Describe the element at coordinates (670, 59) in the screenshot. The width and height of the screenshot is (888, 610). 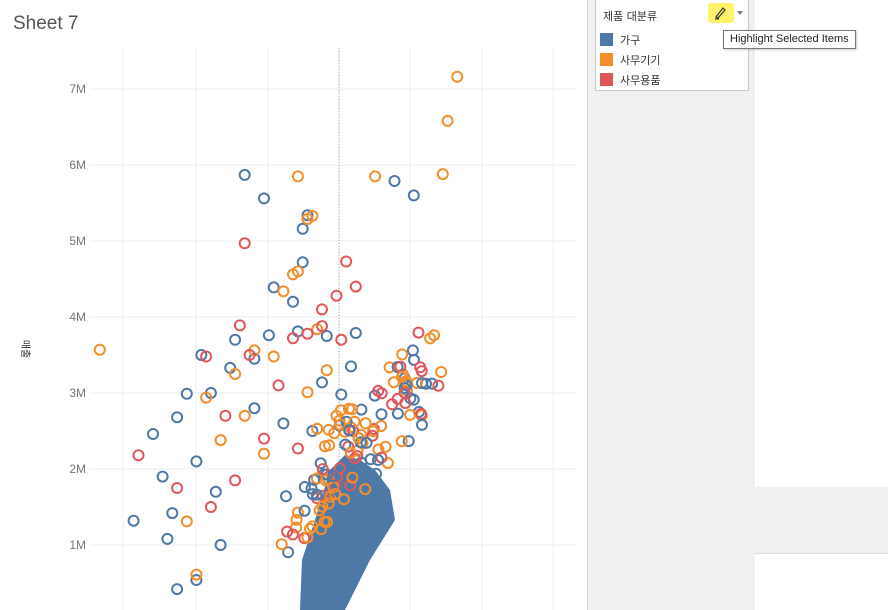
I see `legend-item-office-machines: 사무기기` at that location.